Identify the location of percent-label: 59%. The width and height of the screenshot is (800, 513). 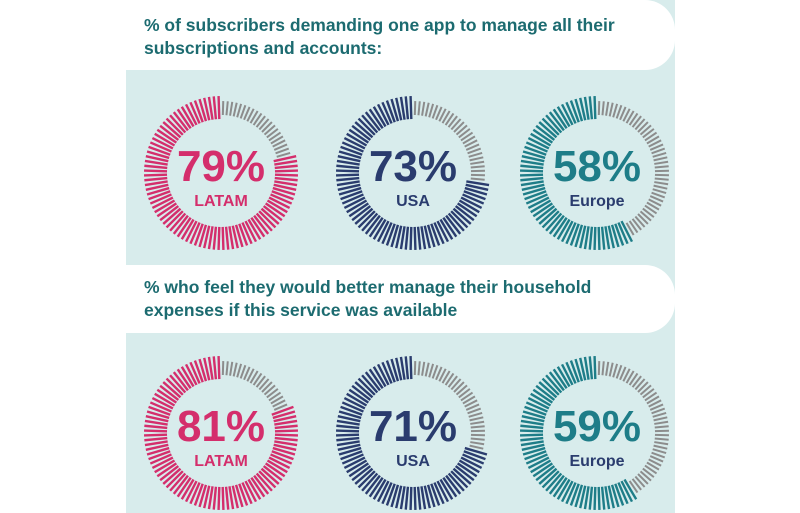
(597, 426).